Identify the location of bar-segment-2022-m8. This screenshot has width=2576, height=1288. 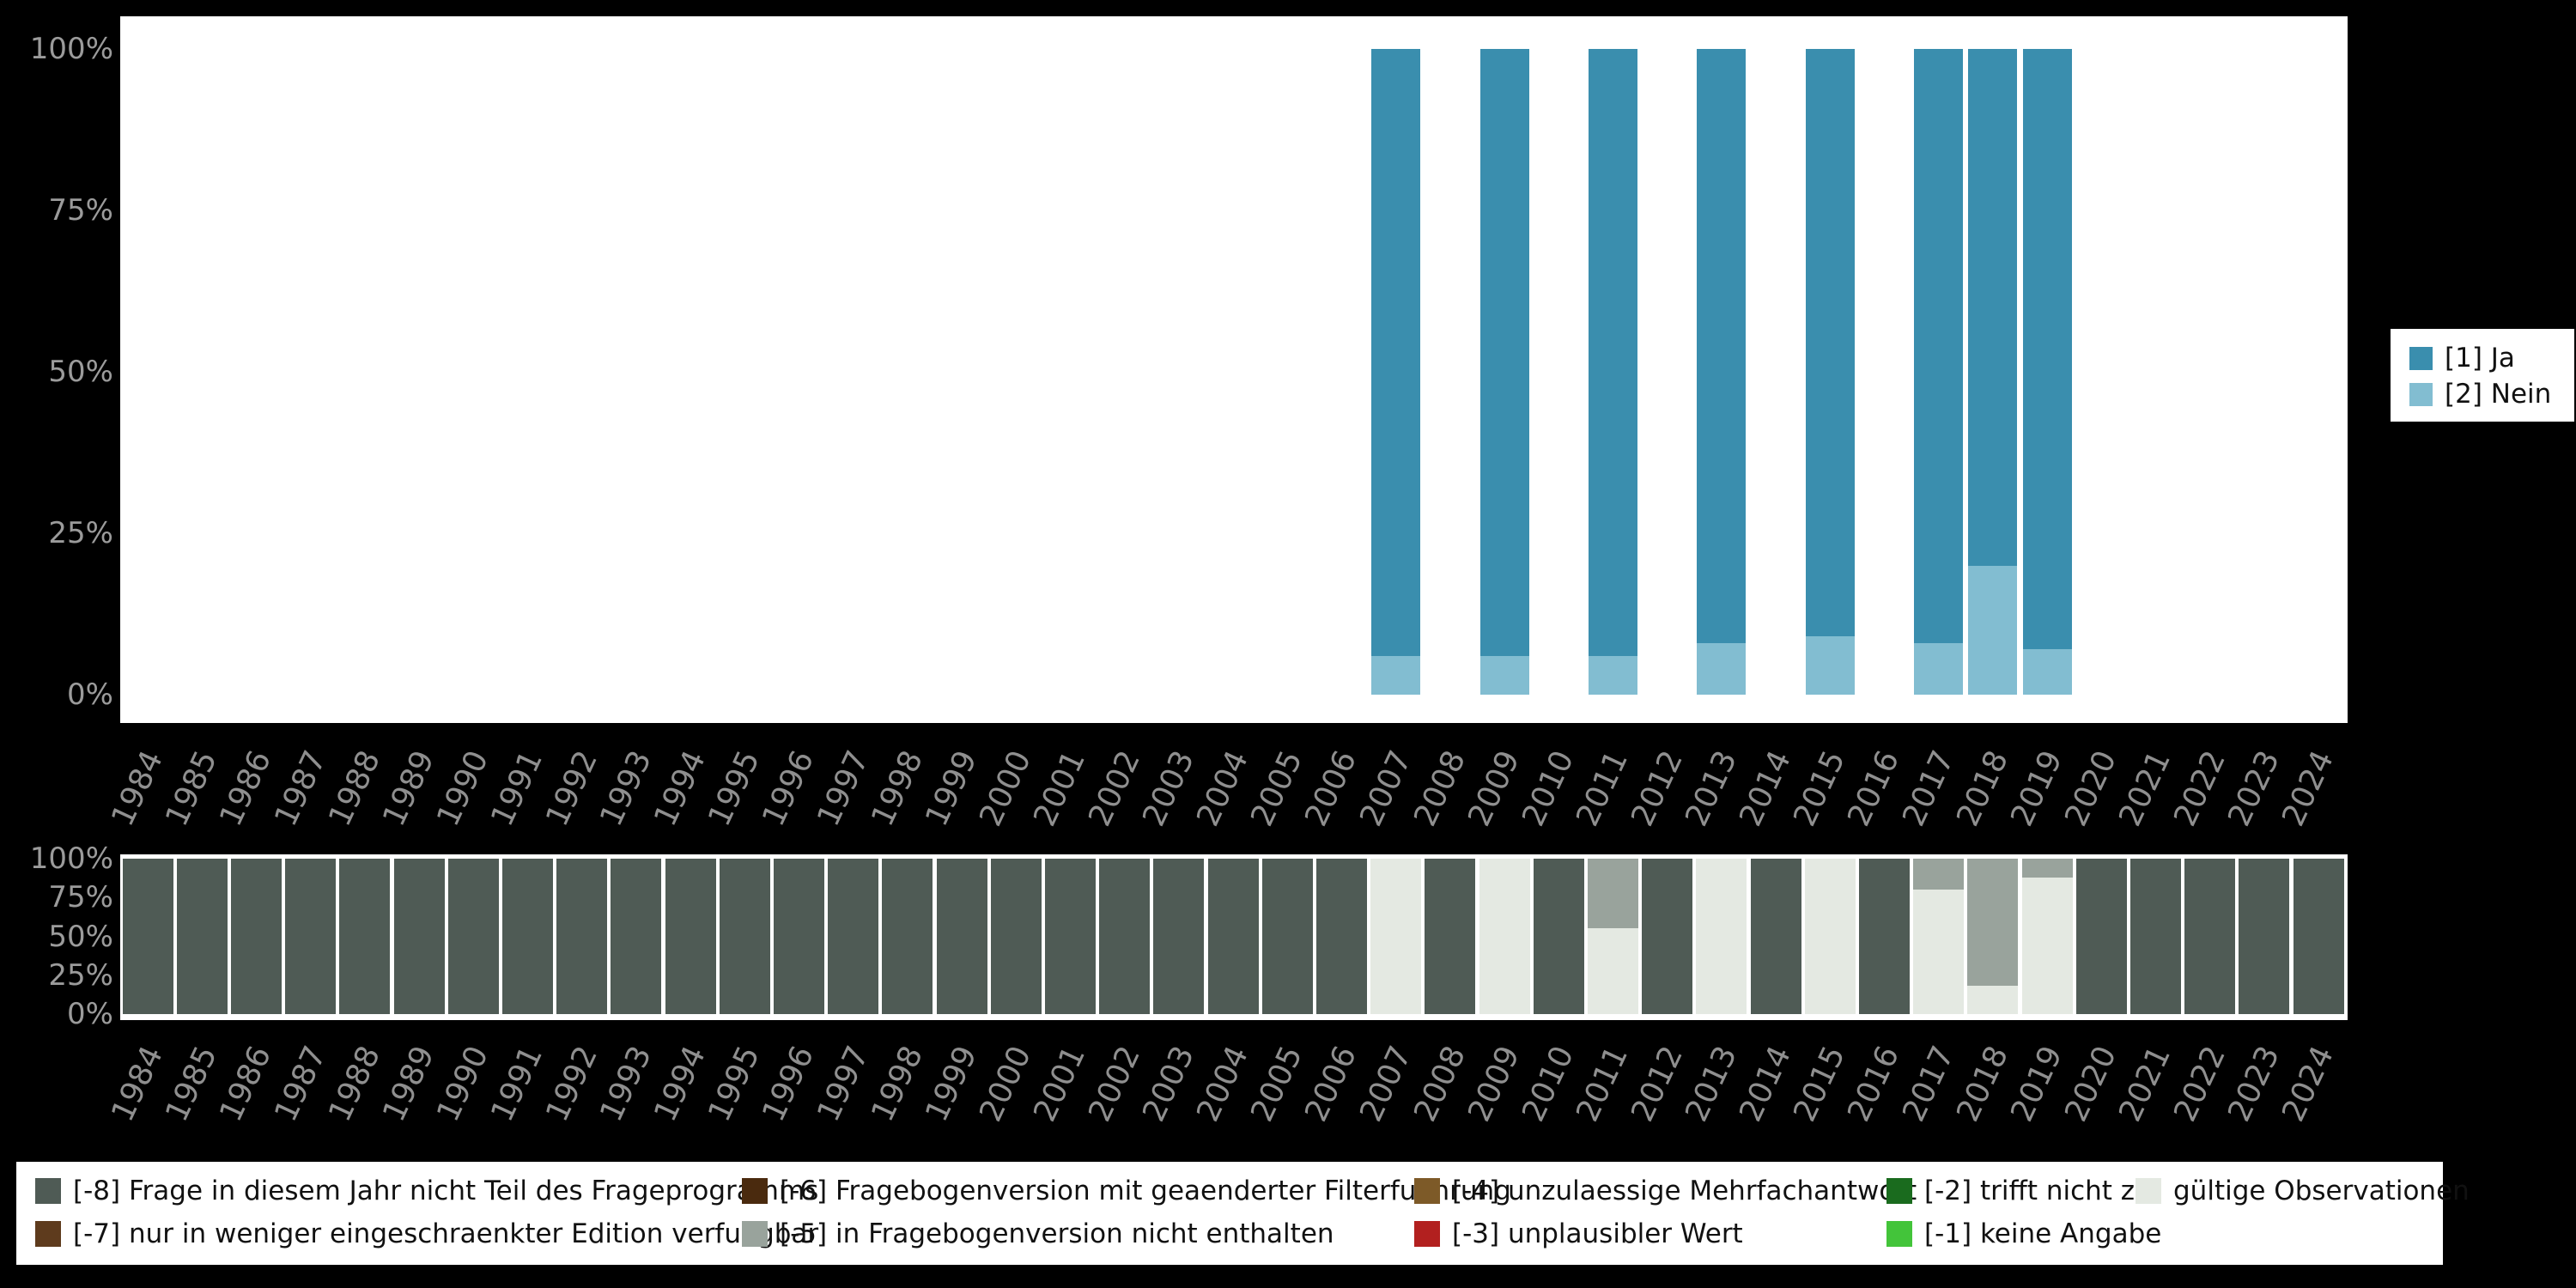
(2210, 936).